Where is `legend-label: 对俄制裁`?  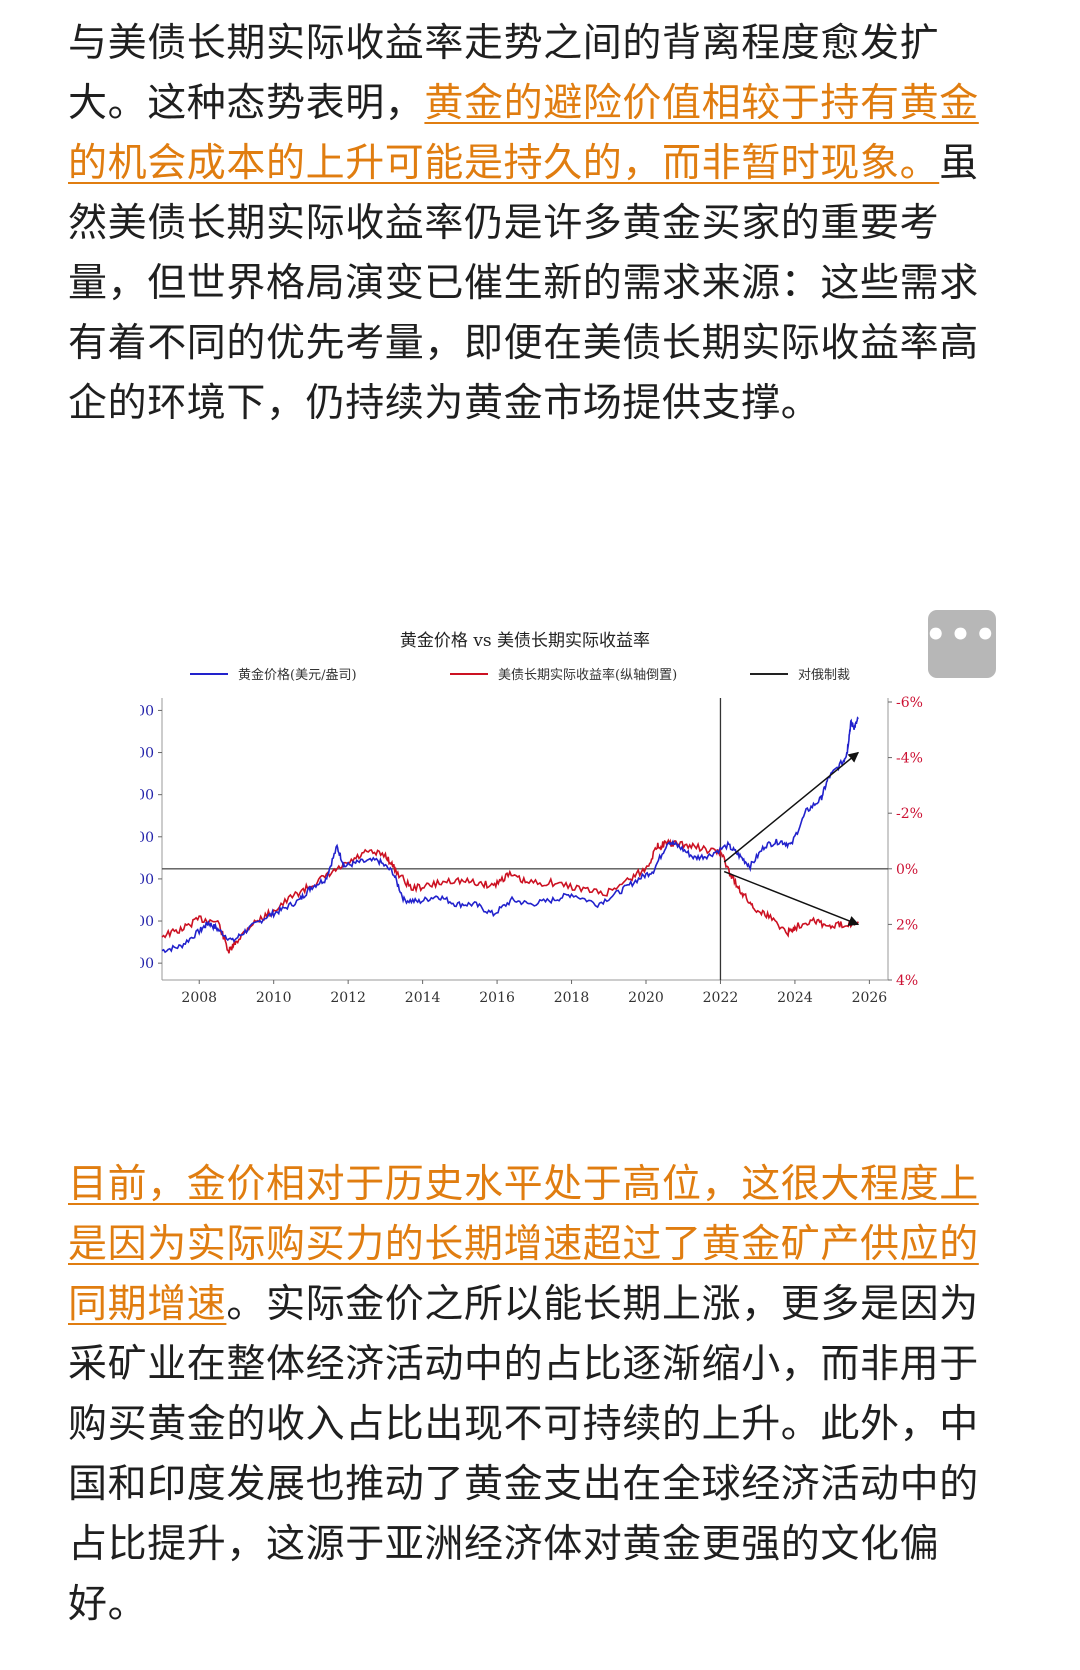 legend-label: 对俄制裁 is located at coordinates (824, 675).